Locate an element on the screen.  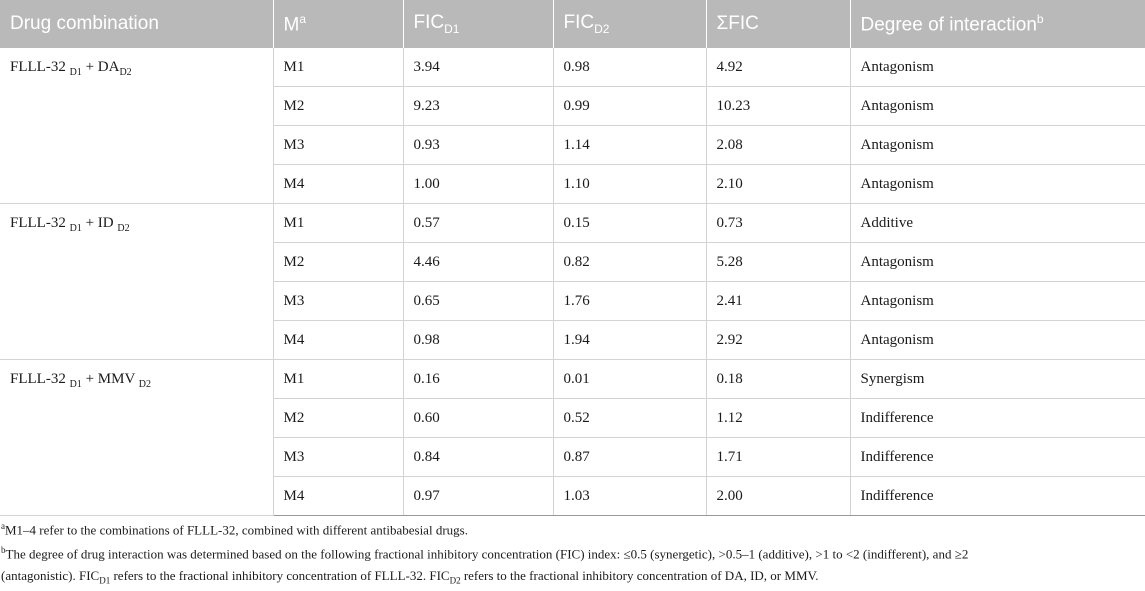
header-degree: Degree of interactionb is located at coordinates (997, 24).